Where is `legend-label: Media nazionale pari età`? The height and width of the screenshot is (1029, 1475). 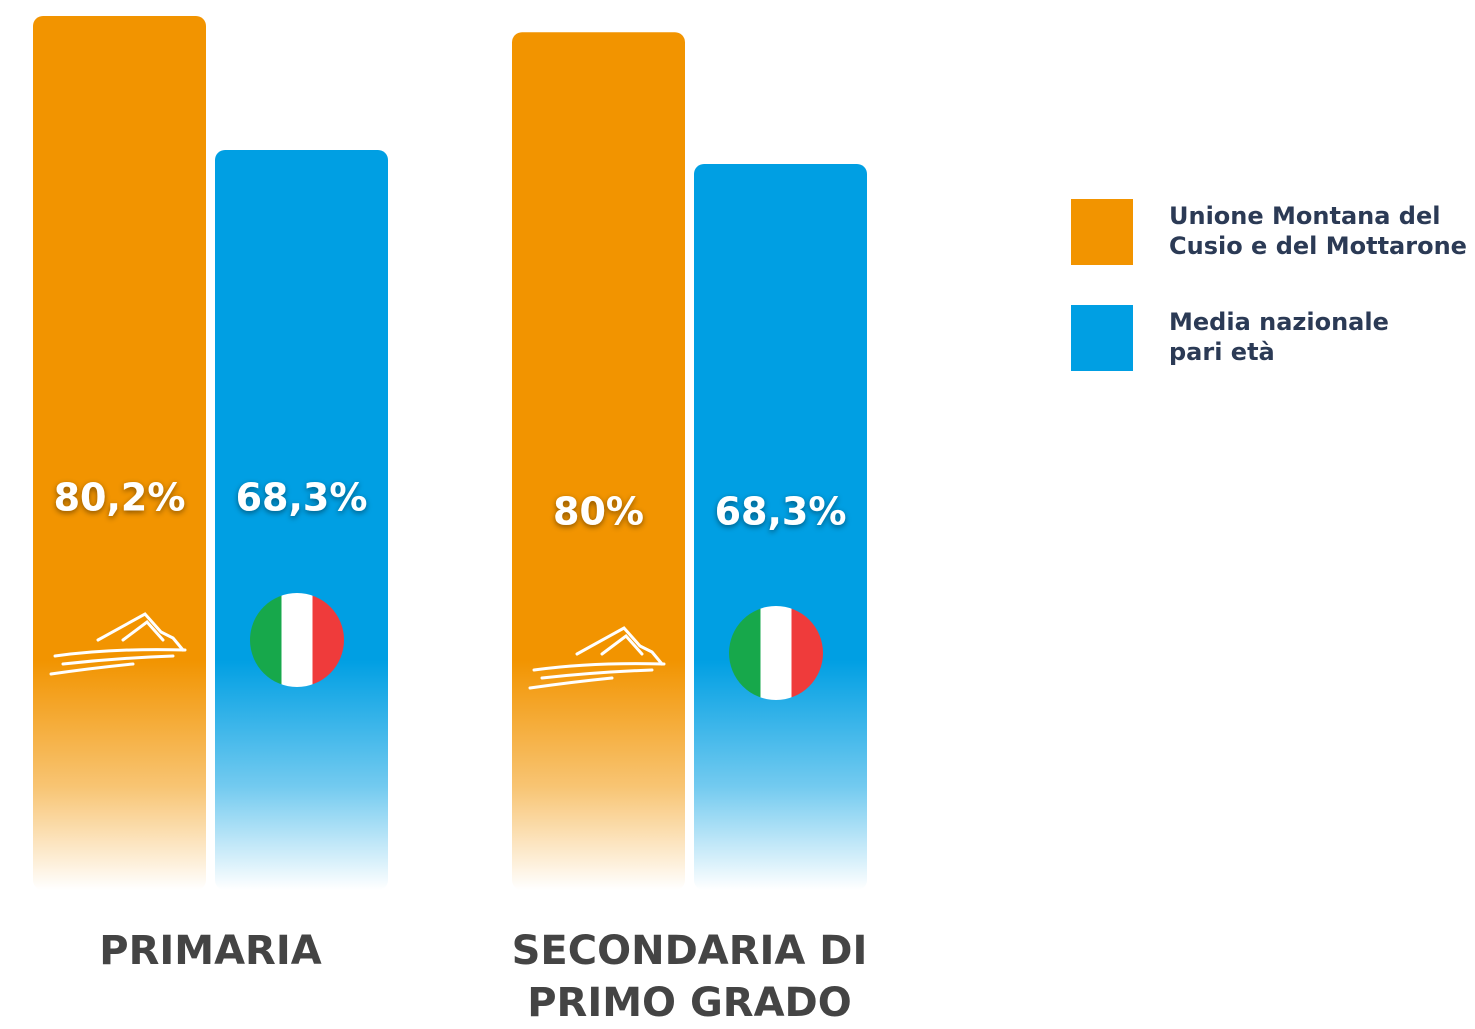
legend-label: Media nazionale pari età is located at coordinates (1279, 337).